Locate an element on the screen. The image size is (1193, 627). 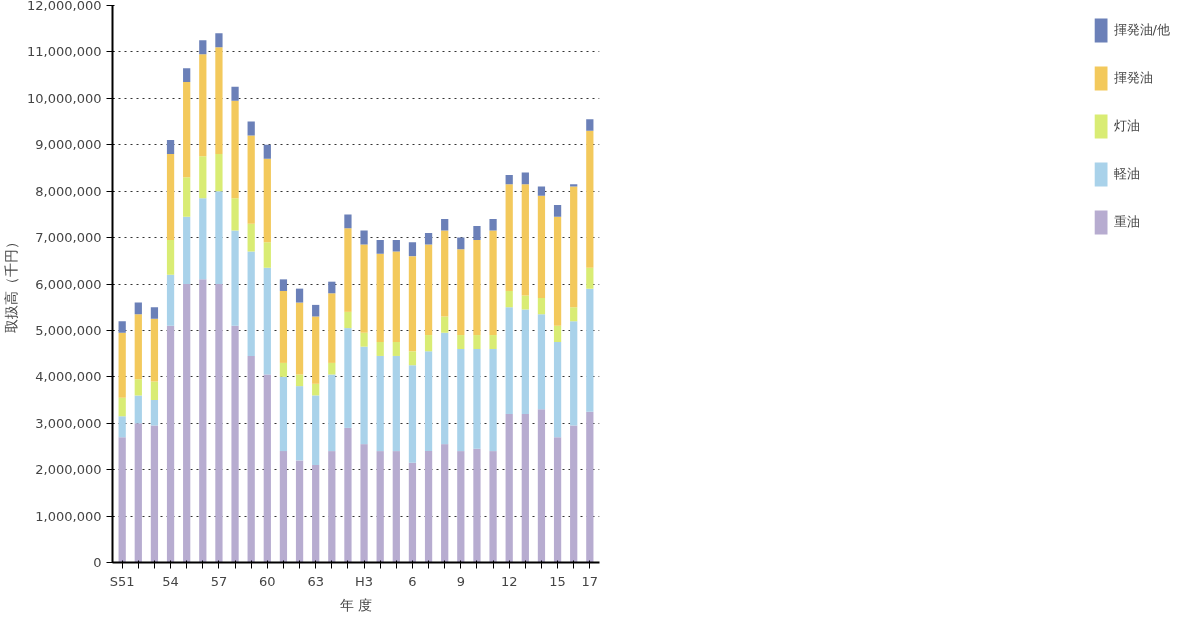
x-tick-label: 6 is located at coordinates (412, 581).